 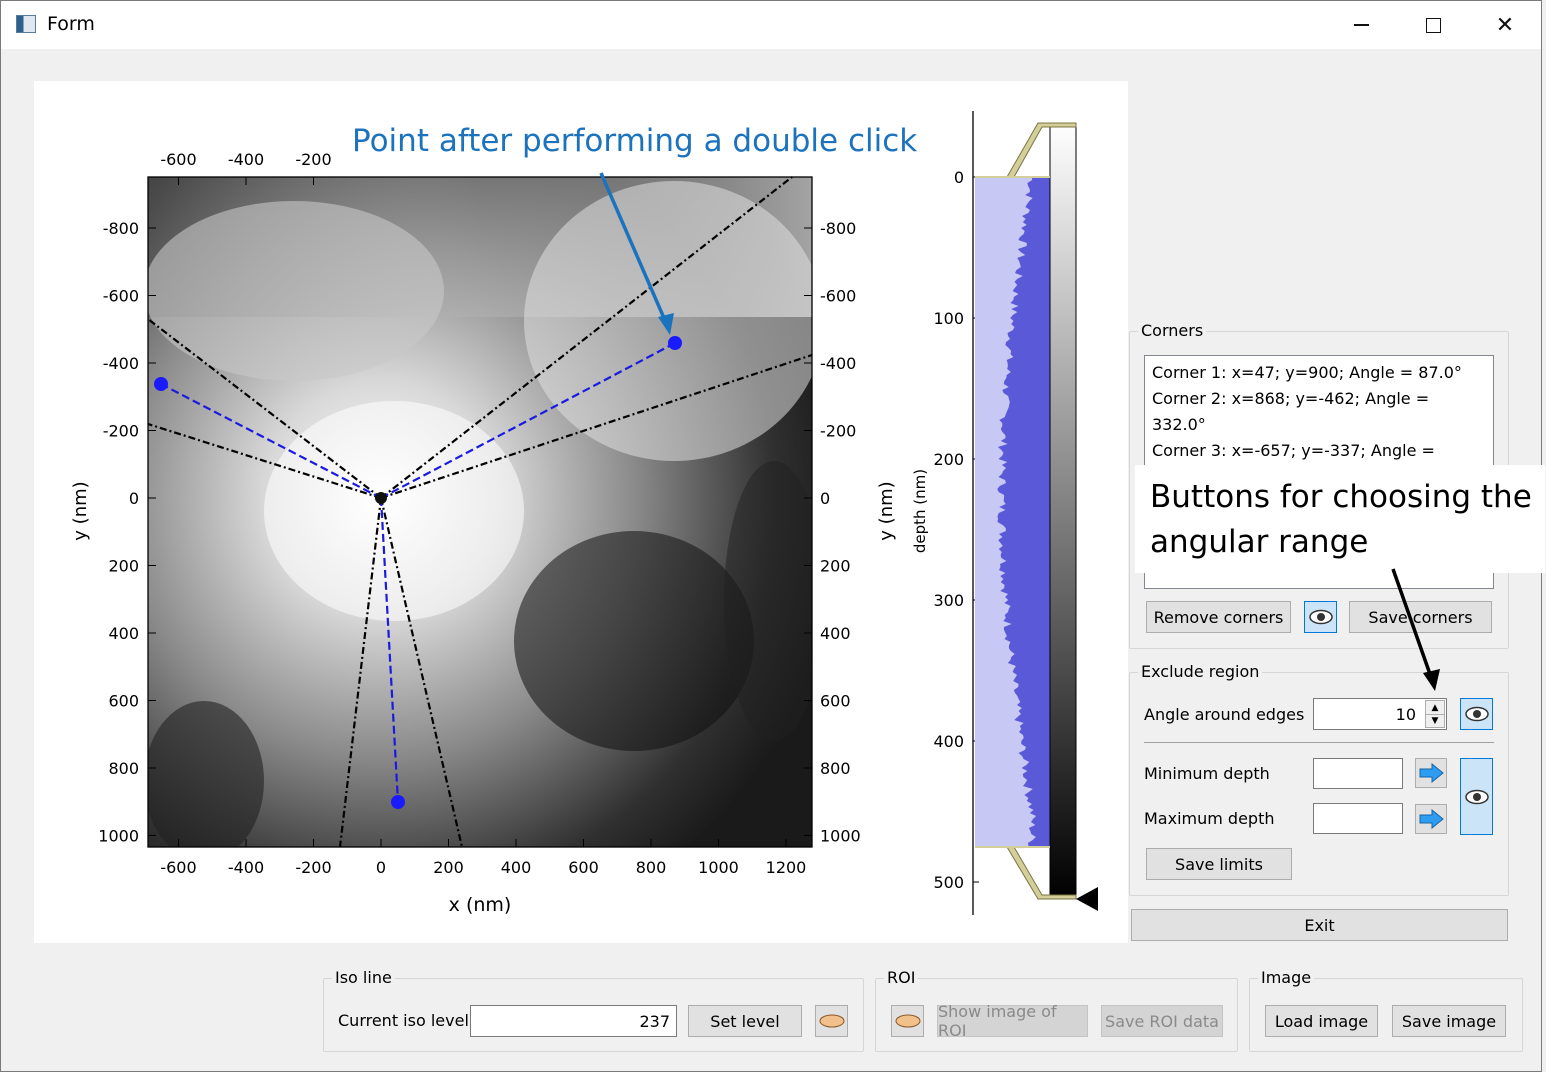 What do you see at coordinates (1023, 512) in the screenshot?
I see `depth-histogram` at bounding box center [1023, 512].